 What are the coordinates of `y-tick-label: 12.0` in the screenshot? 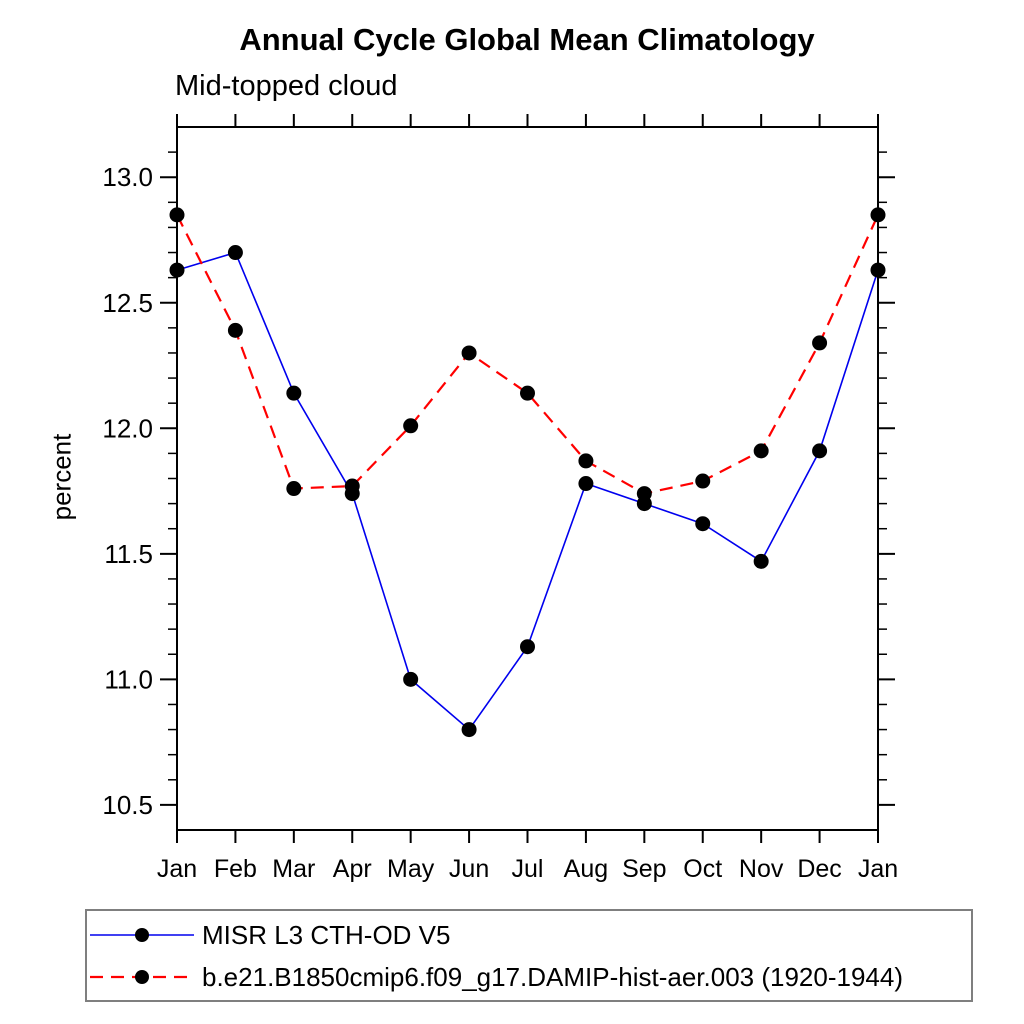 It's located at (127, 428).